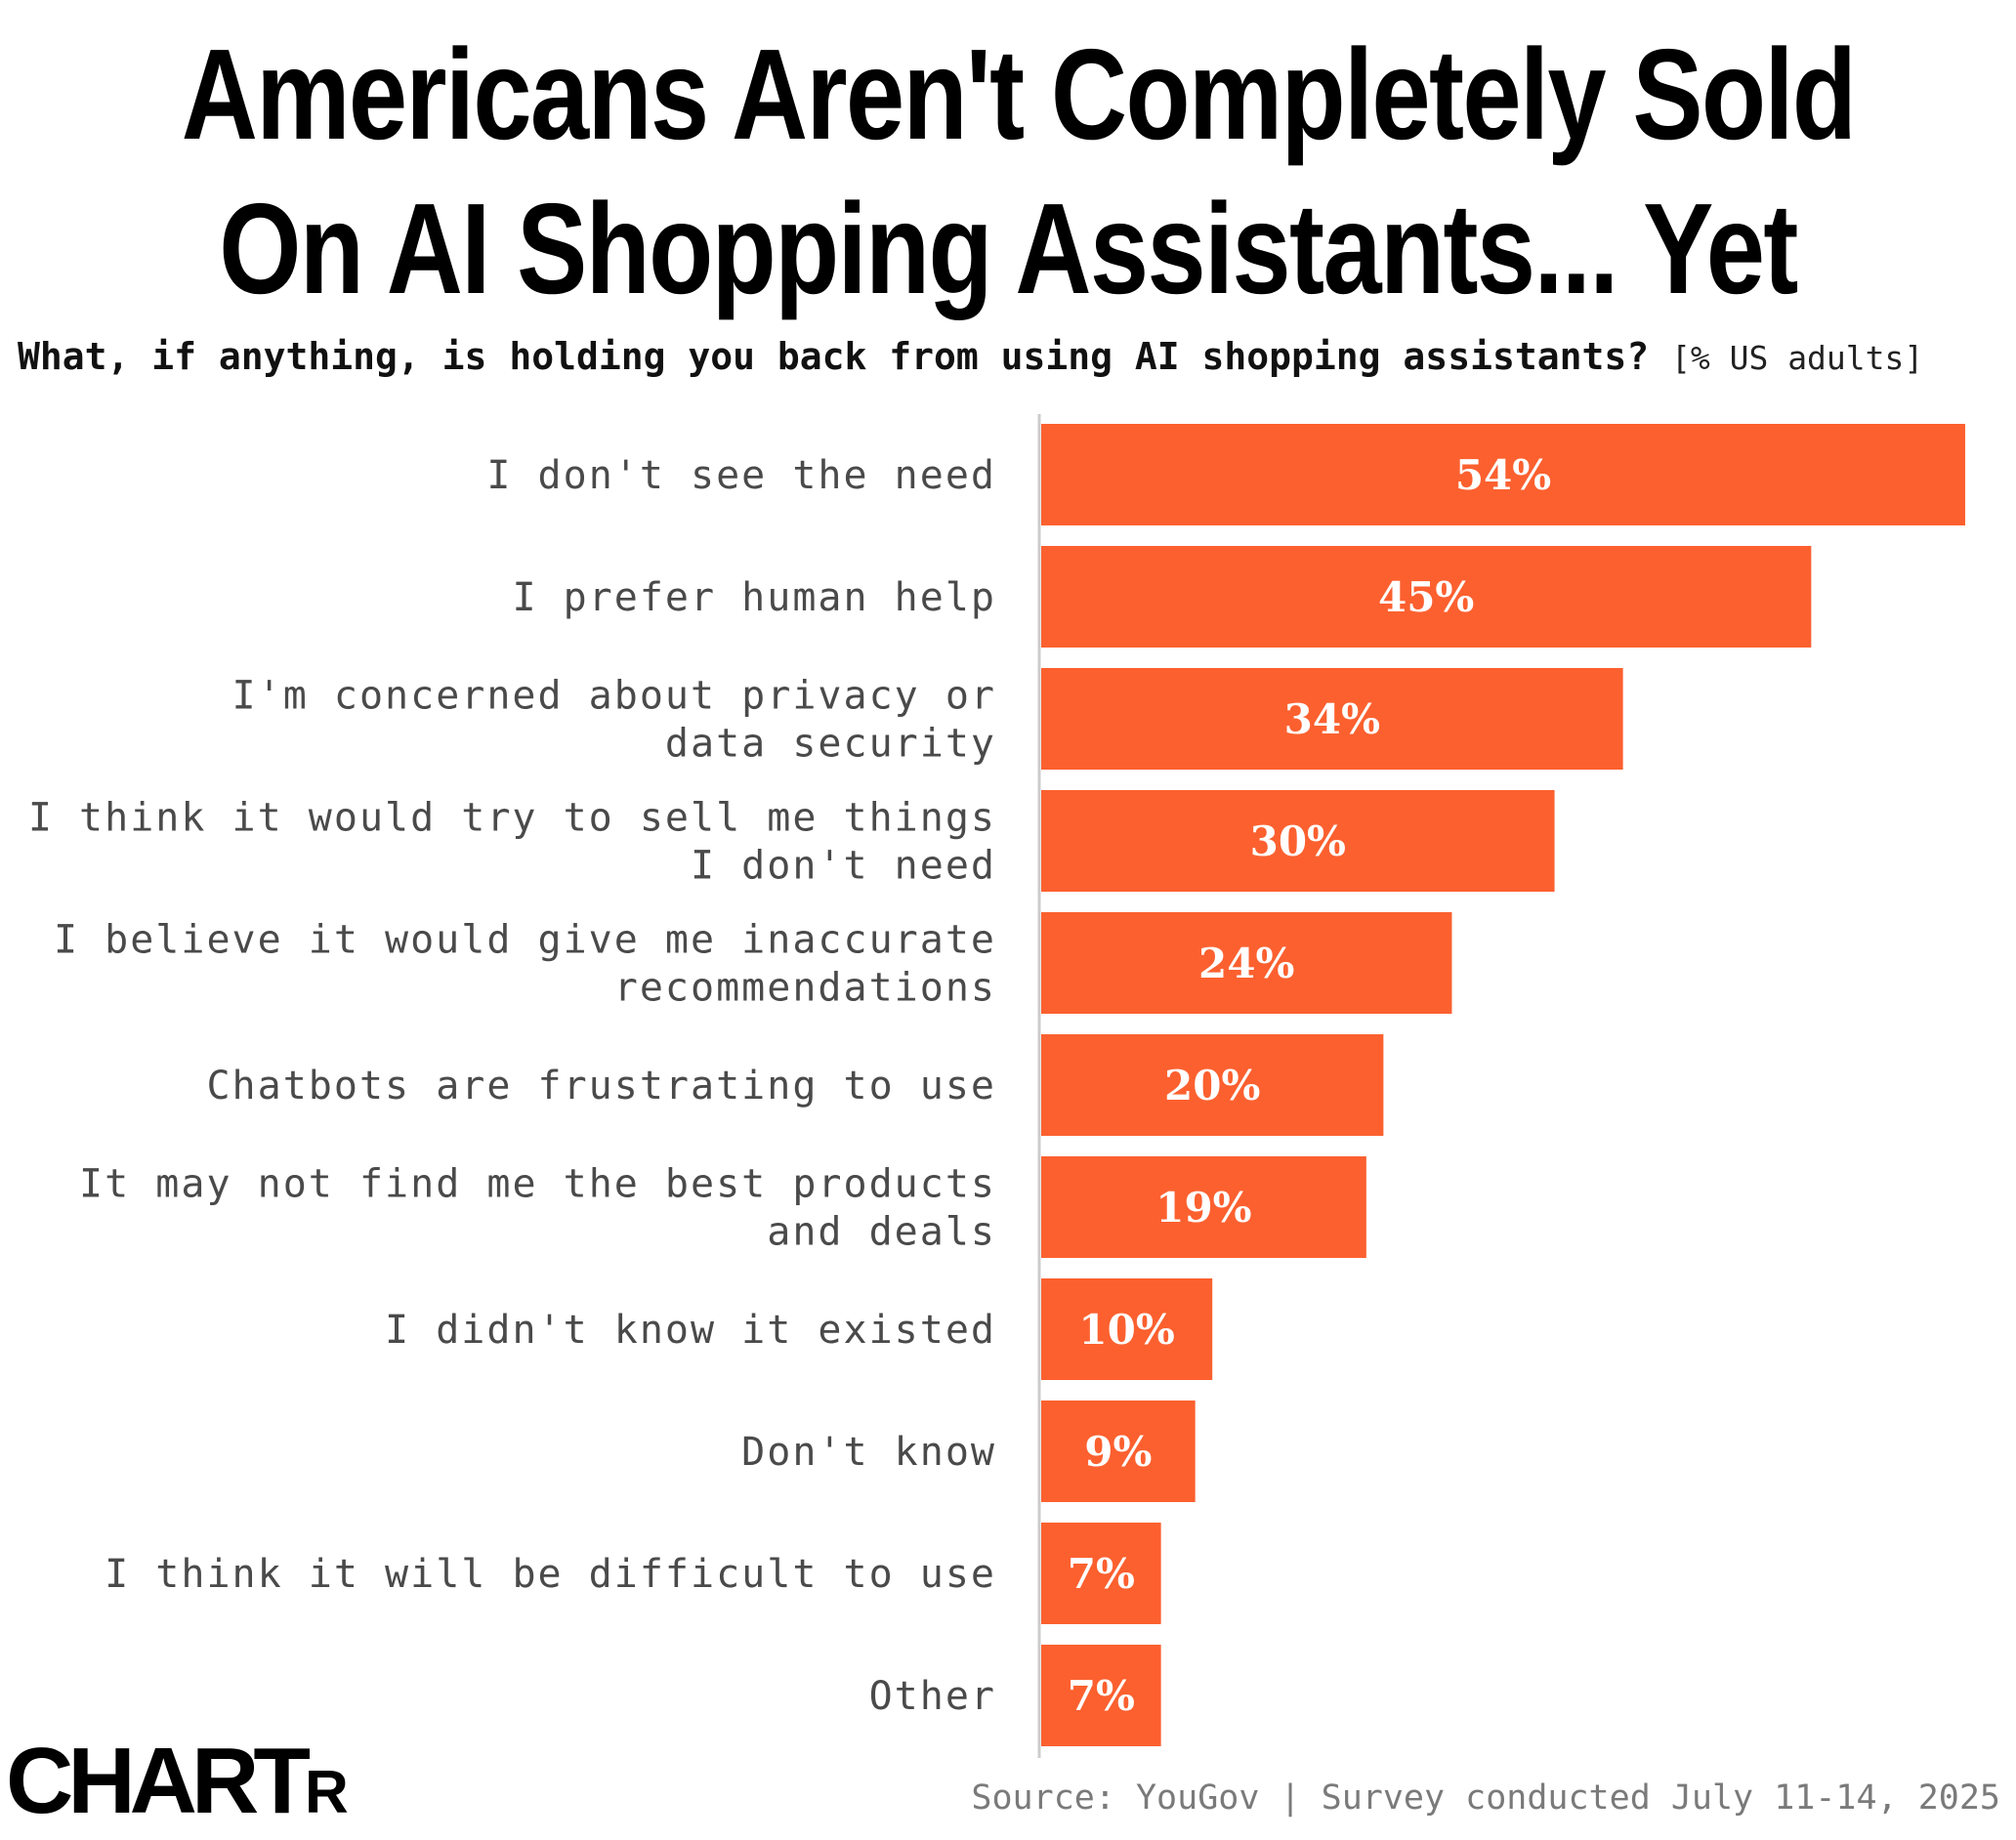 Image resolution: width=2016 pixels, height=1840 pixels. I want to click on chartr-logo: CHARTR, so click(177, 1787).